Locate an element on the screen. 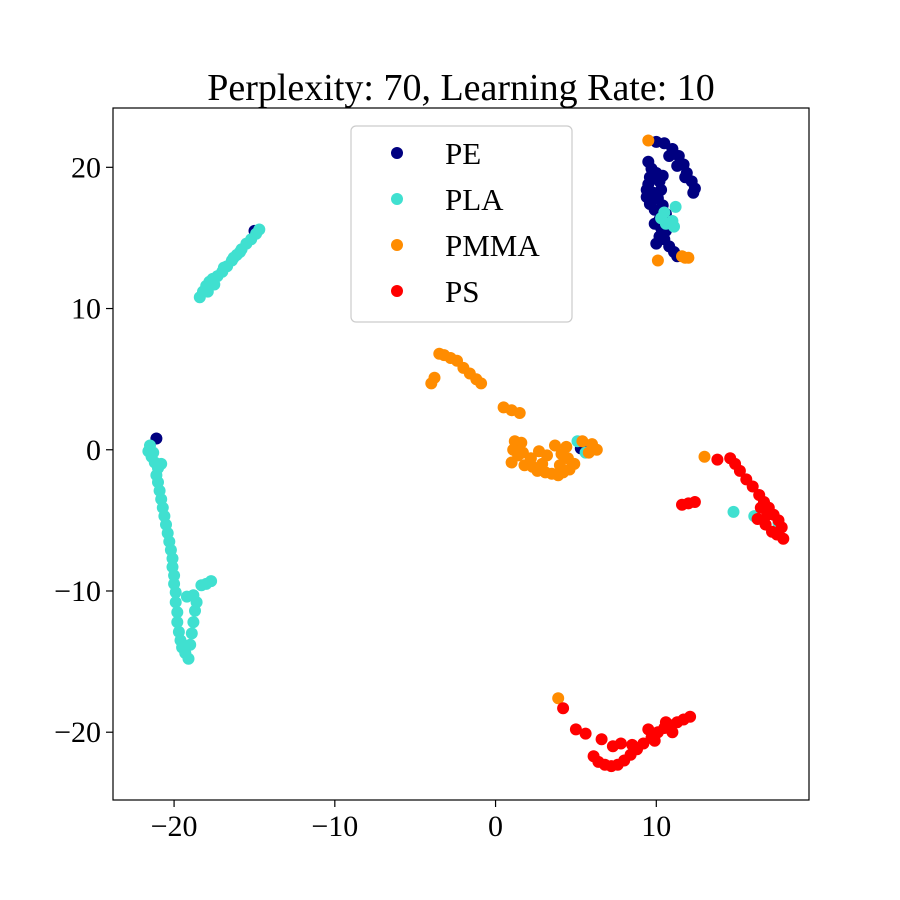 The height and width of the screenshot is (900, 900). legend-marker-ps is located at coordinates (397, 291).